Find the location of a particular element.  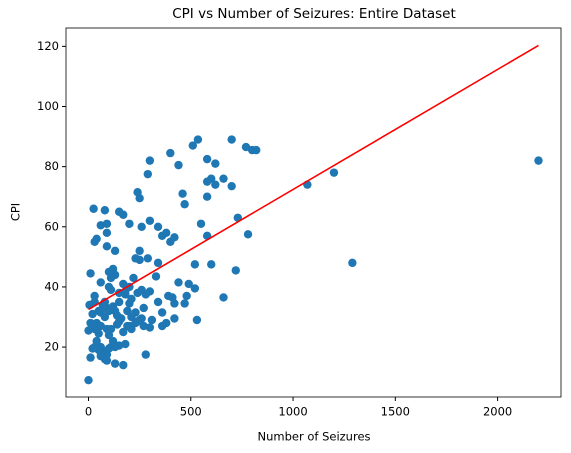

y-tick-label: 120 is located at coordinates (48, 46).